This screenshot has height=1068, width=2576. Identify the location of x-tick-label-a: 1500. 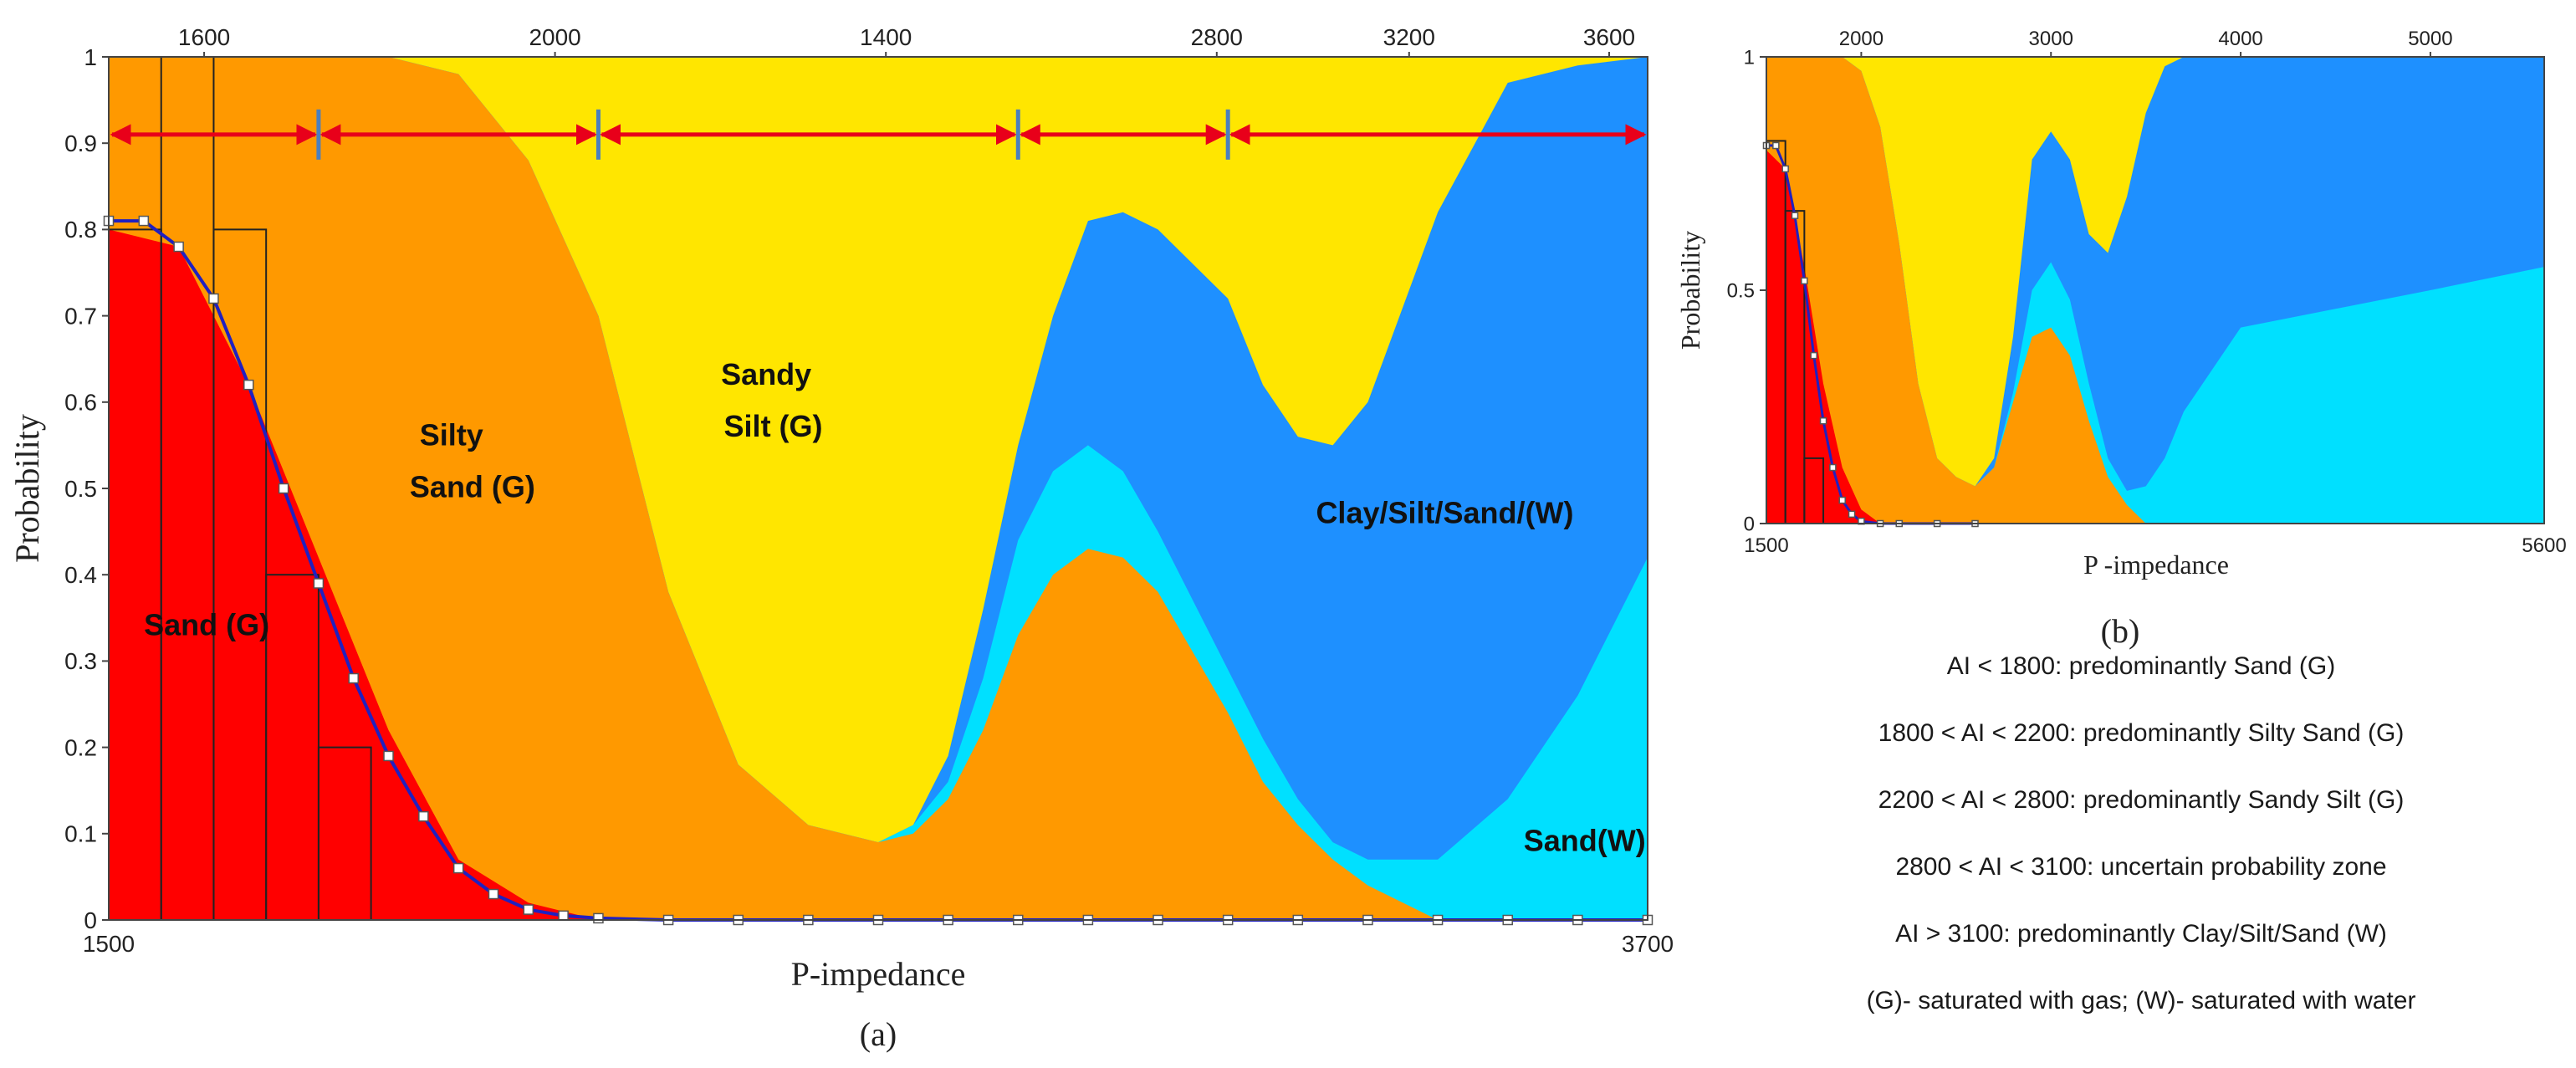
(109, 944).